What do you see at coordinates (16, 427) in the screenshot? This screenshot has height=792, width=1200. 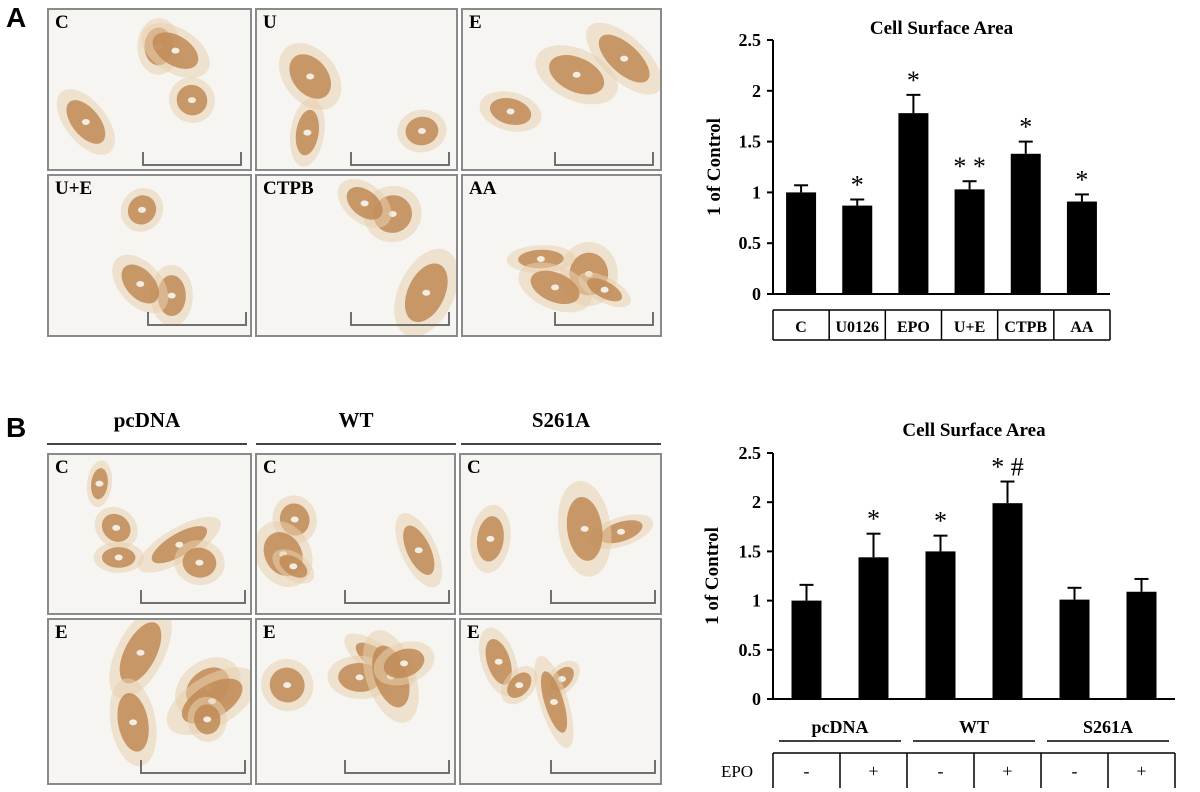 I see `panel-b-letter: B` at bounding box center [16, 427].